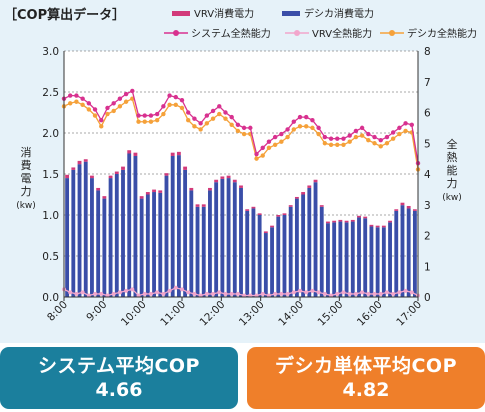 This screenshot has width=485, height=412. What do you see at coordinates (452, 198) in the screenshot?
I see `right-axis-title: (kw)` at bounding box center [452, 198].